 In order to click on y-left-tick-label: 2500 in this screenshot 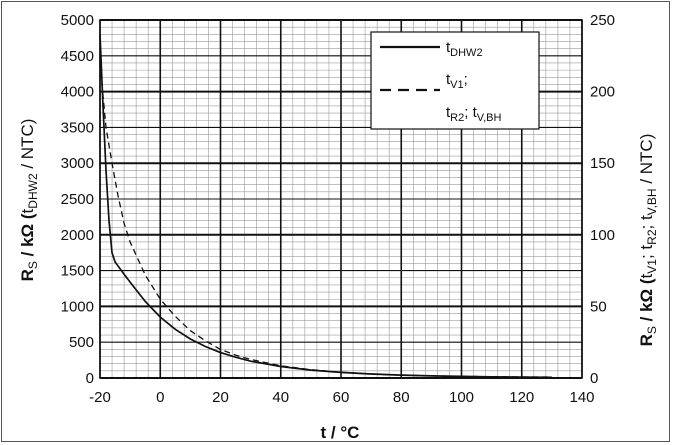, I will do `click(77, 199)`.